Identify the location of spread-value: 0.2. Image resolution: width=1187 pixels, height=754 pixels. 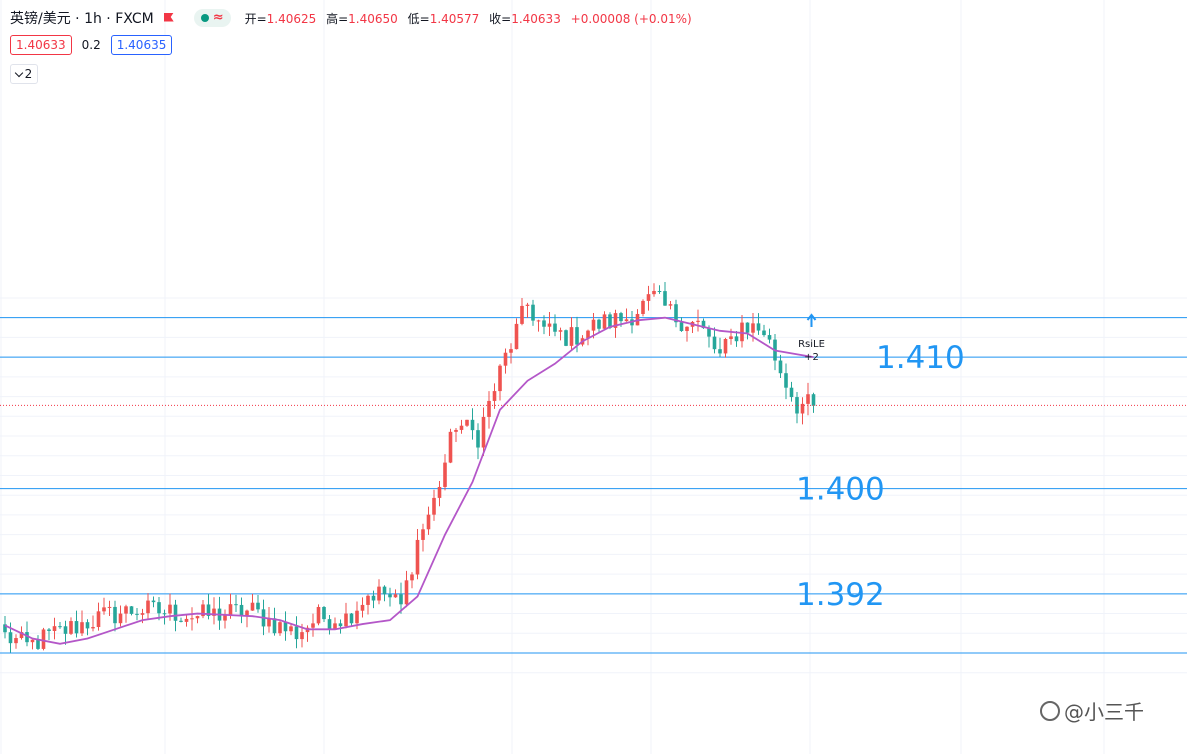
(91, 45).